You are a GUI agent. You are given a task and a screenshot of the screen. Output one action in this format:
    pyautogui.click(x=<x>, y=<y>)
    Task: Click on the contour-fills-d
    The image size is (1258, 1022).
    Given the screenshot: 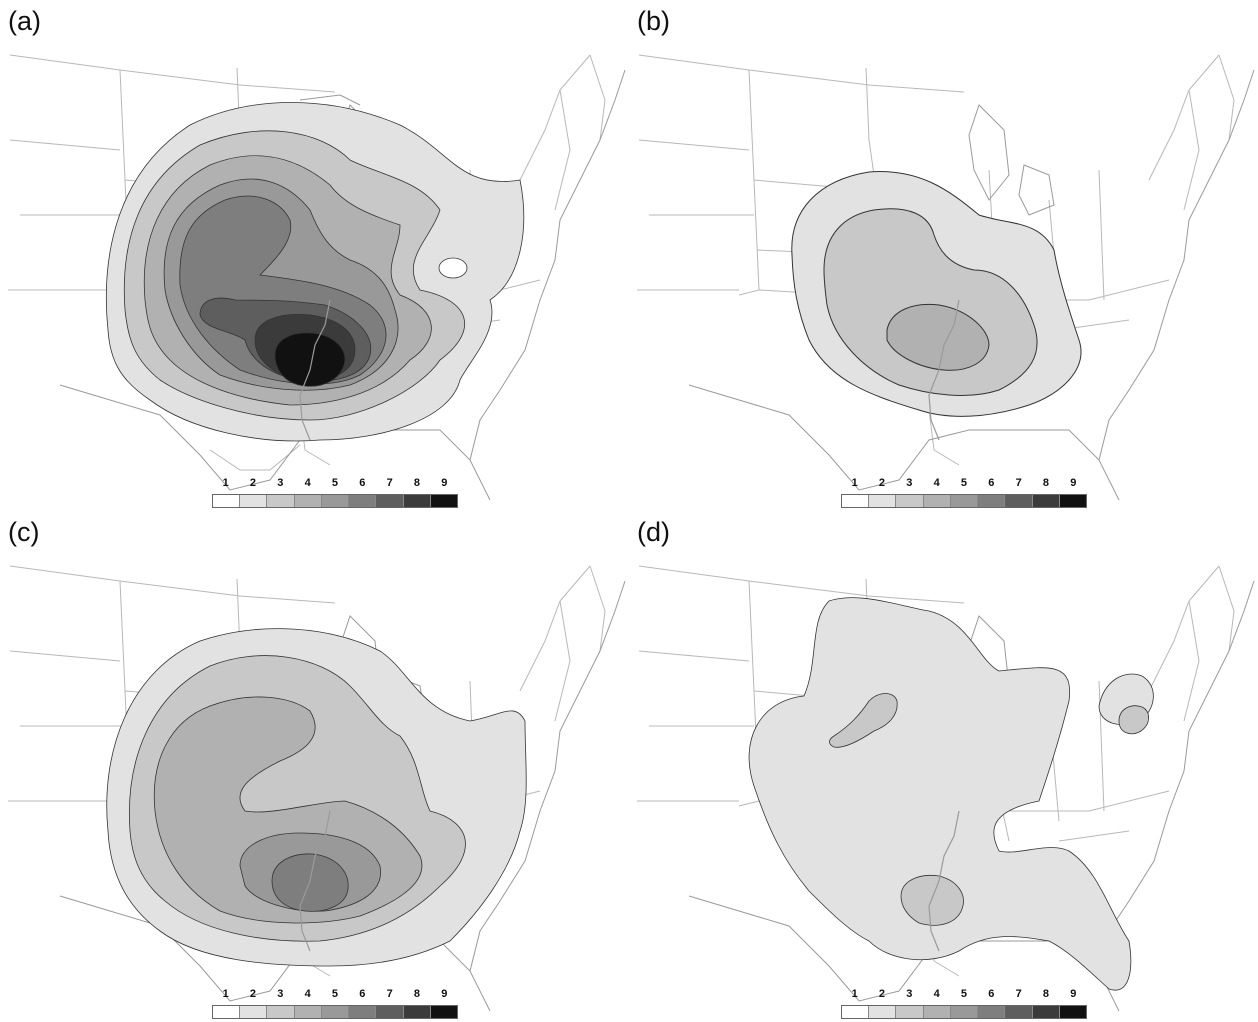 What is the action you would take?
    pyautogui.click(x=951, y=794)
    